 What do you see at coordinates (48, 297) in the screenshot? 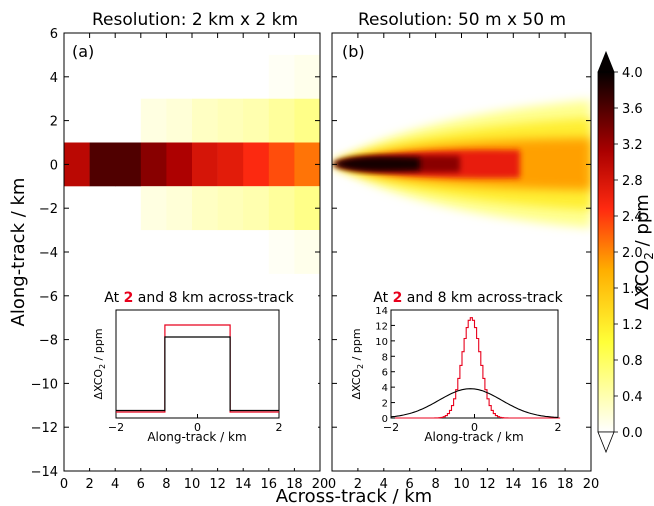
I see `y-tick-label: −6` at bounding box center [48, 297].